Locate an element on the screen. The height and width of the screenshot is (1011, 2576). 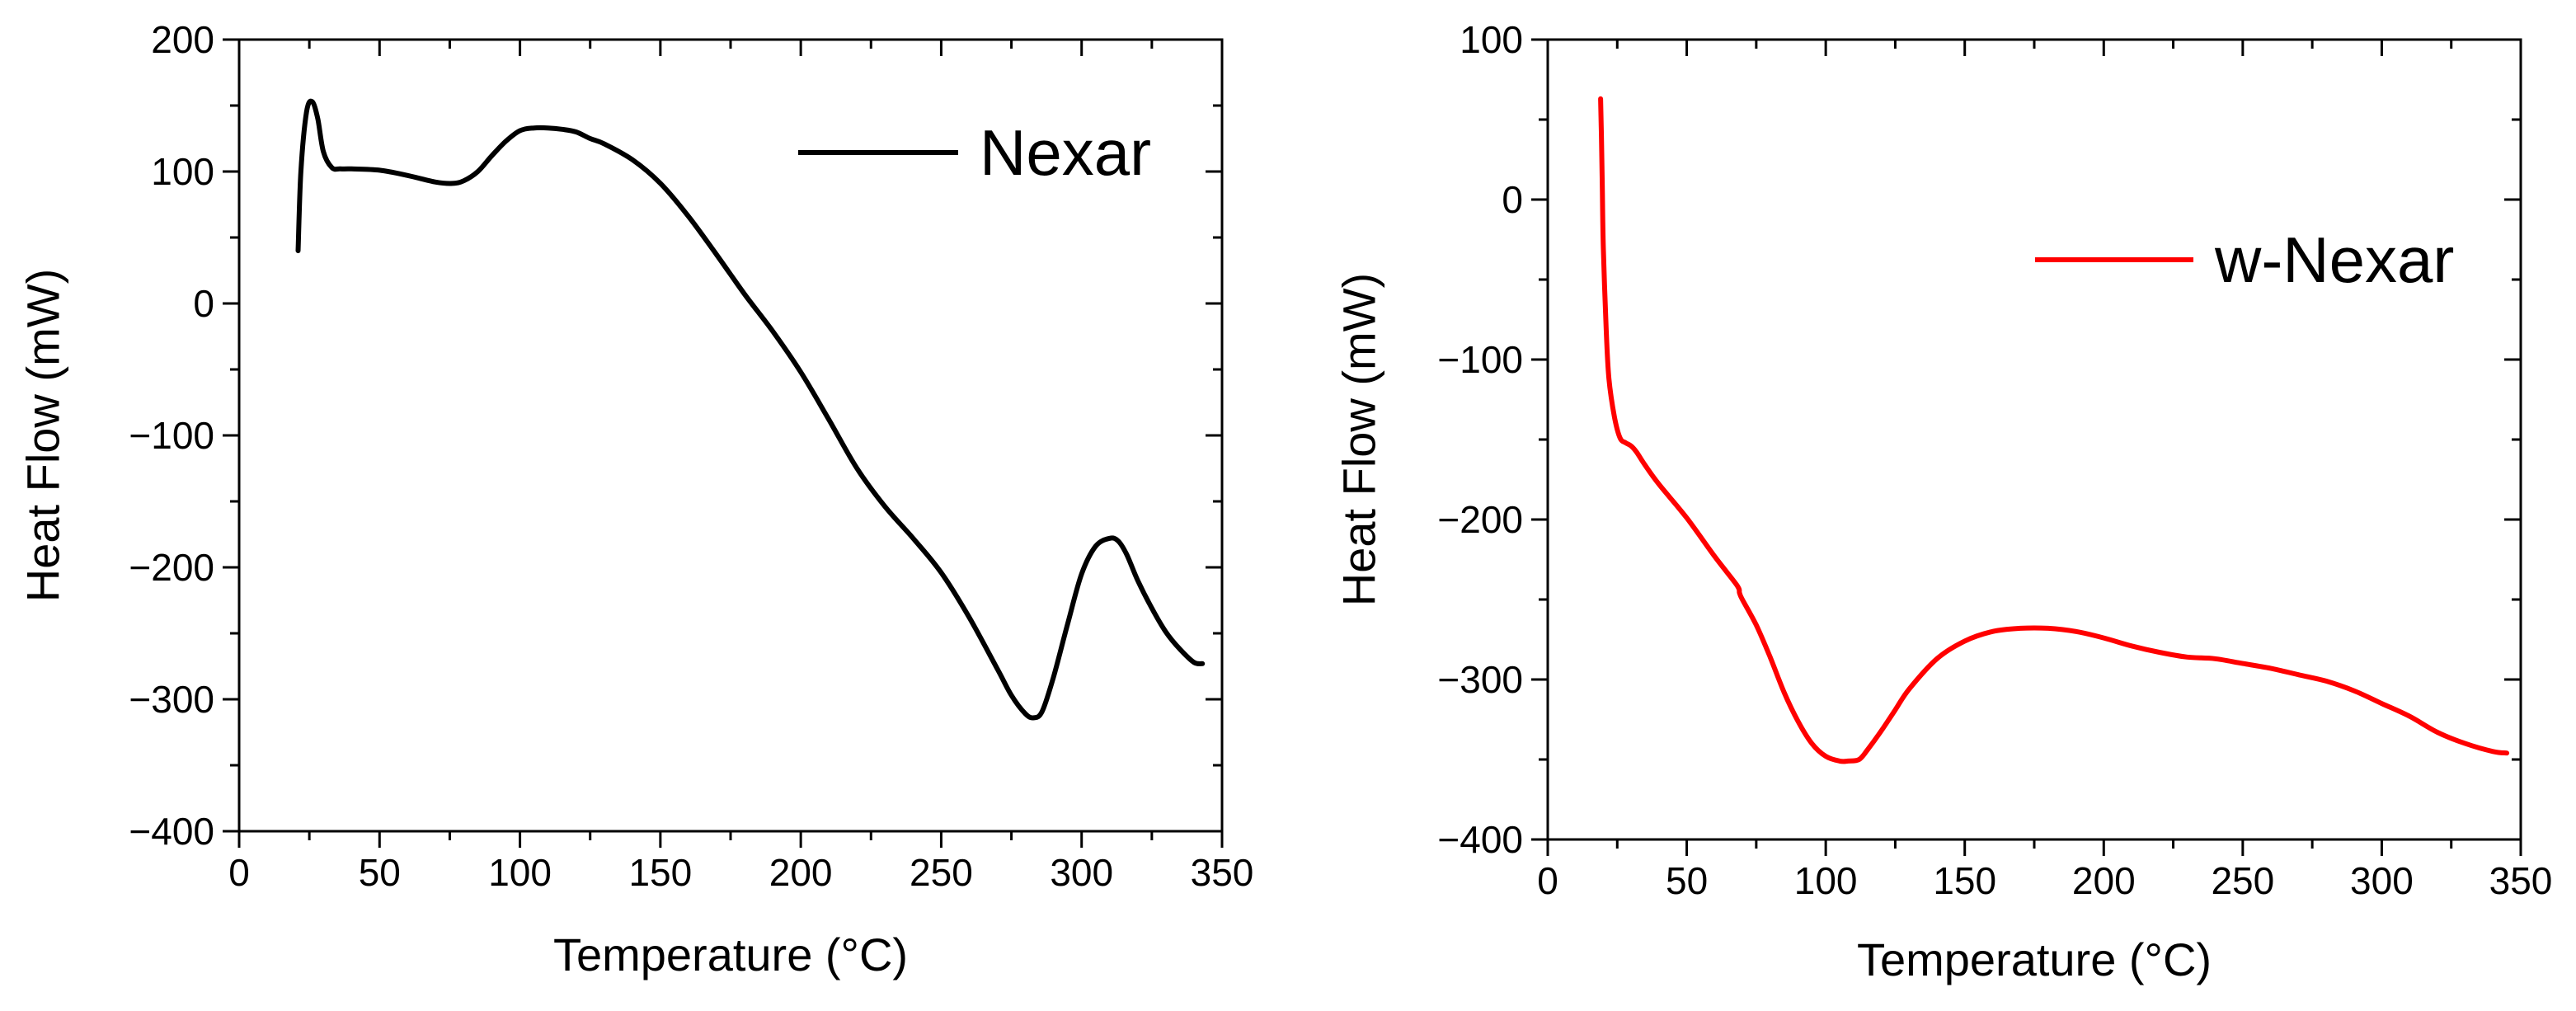
legend-label: w-Nexar is located at coordinates (2334, 259).